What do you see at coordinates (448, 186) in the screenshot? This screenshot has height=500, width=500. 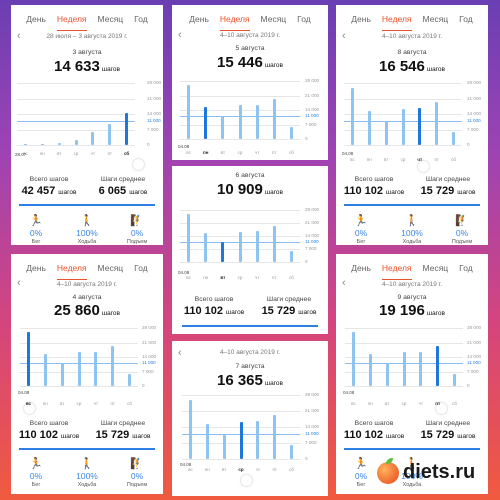 I see `average-steps: Шаги среднее 15 729 шагов` at bounding box center [448, 186].